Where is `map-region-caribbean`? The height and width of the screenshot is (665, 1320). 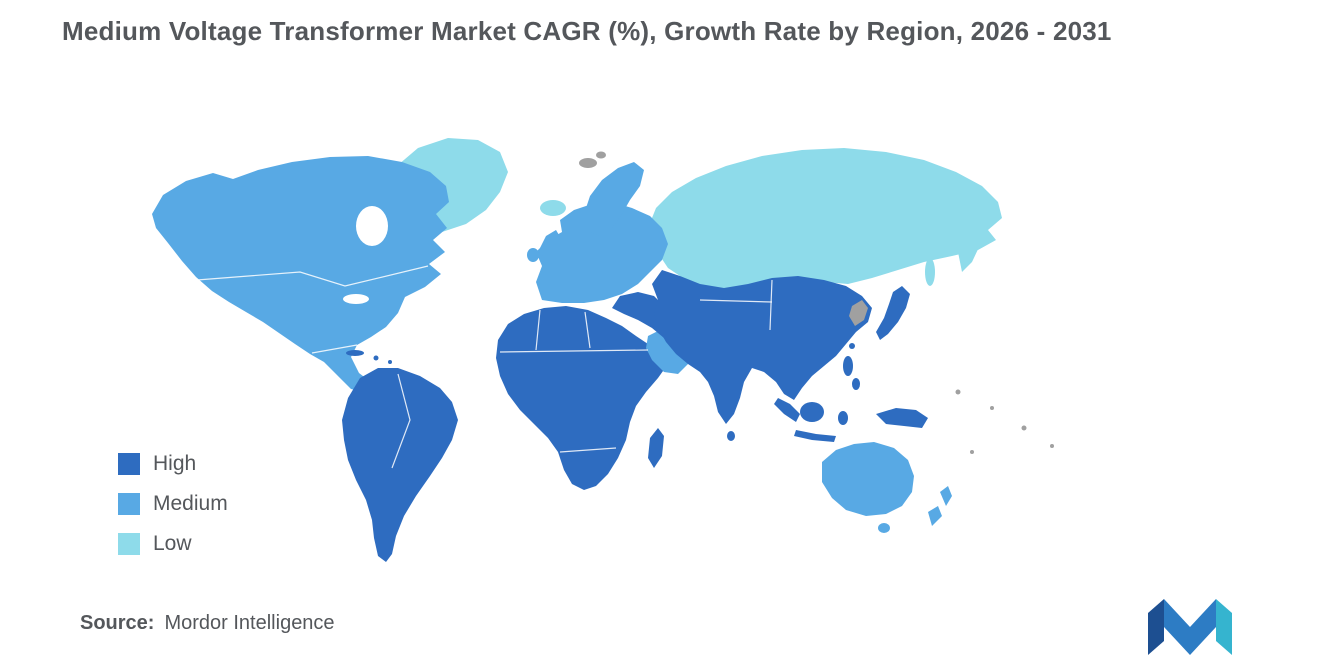
map-region-caribbean is located at coordinates (369, 357).